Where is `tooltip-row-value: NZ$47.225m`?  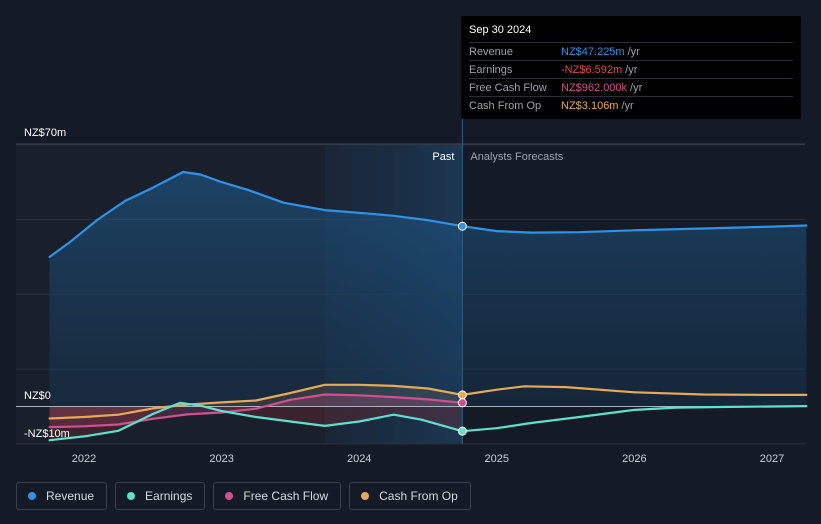 tooltip-row-value: NZ$47.225m is located at coordinates (593, 51).